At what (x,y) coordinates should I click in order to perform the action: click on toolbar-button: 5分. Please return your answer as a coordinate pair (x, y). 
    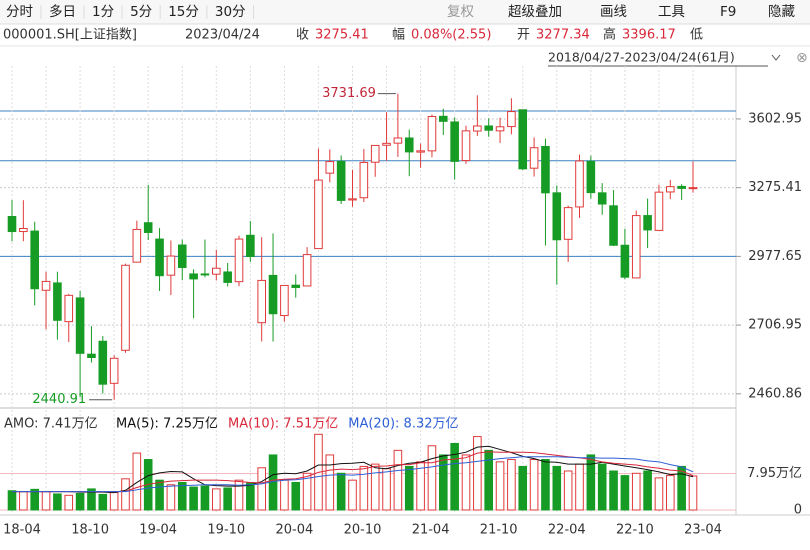
    Looking at the image, I should click on (141, 12).